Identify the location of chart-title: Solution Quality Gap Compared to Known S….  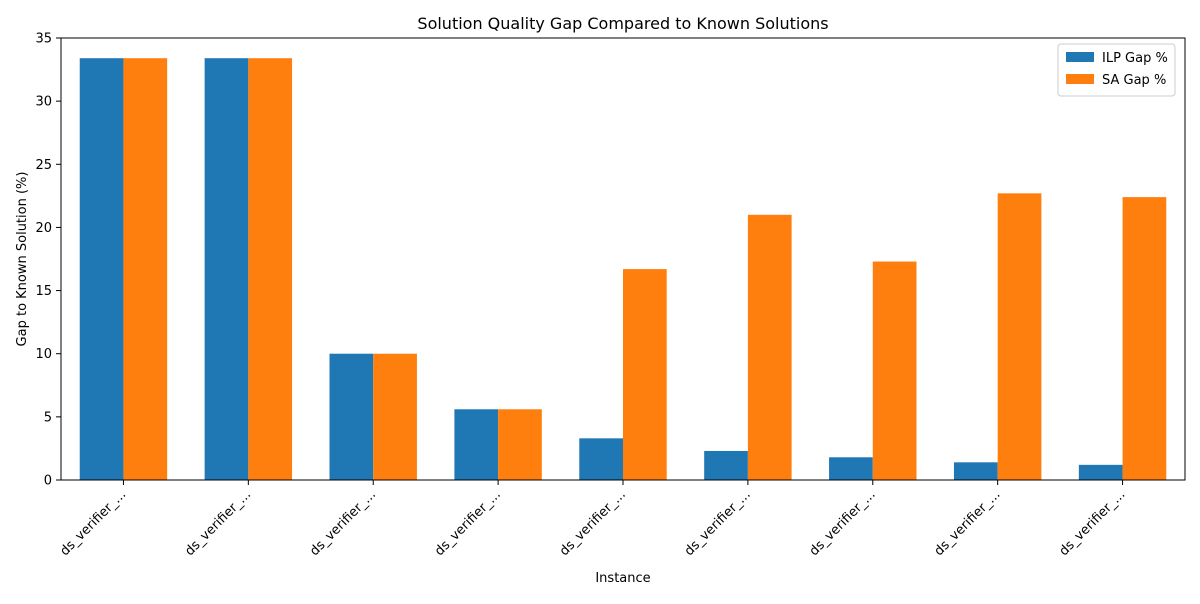
(622, 23).